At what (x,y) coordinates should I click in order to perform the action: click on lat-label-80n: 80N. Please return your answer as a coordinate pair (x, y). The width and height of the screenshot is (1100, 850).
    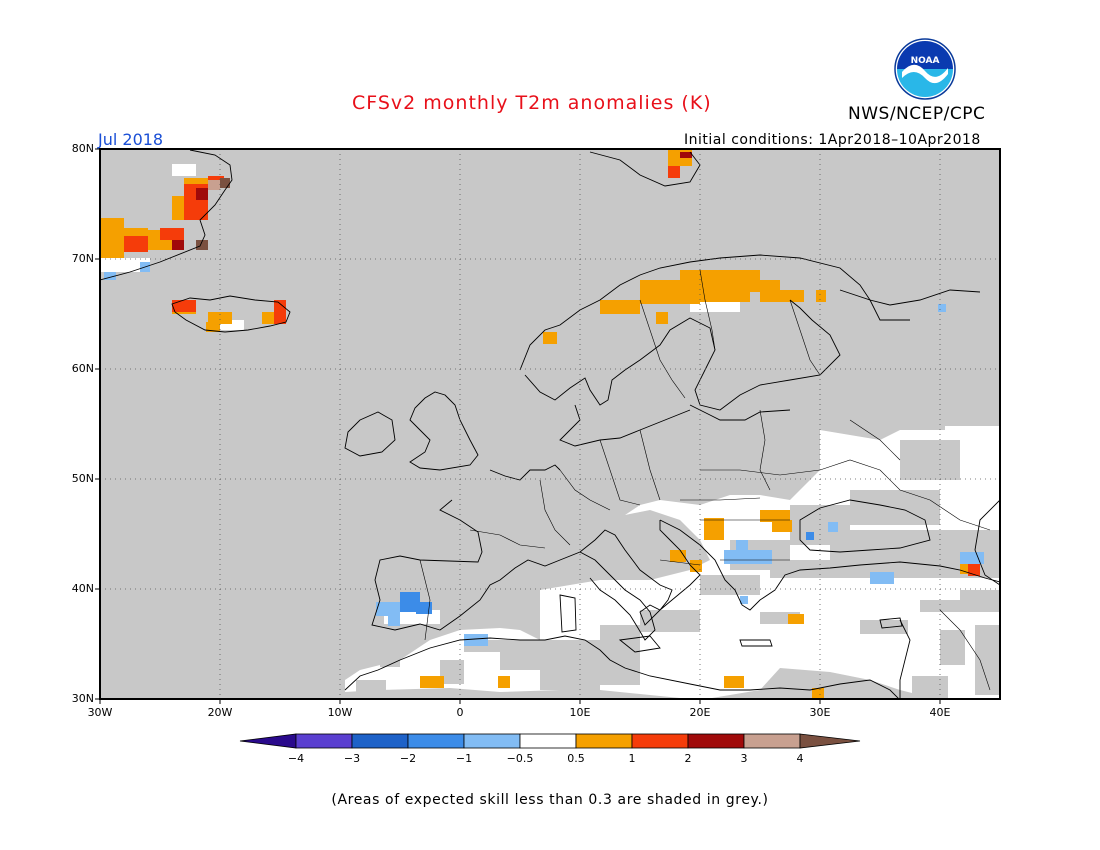
    Looking at the image, I should click on (82, 148).